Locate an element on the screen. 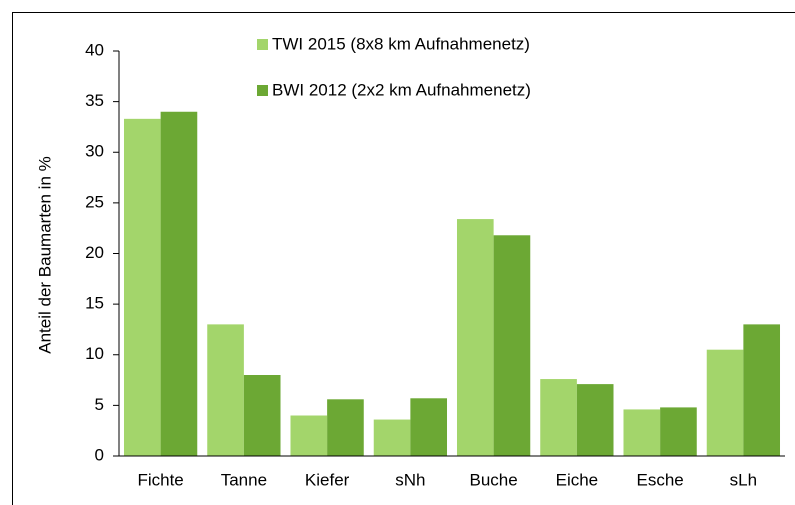 This screenshot has width=795, height=505. x-tick-label: sNh is located at coordinates (410, 479).